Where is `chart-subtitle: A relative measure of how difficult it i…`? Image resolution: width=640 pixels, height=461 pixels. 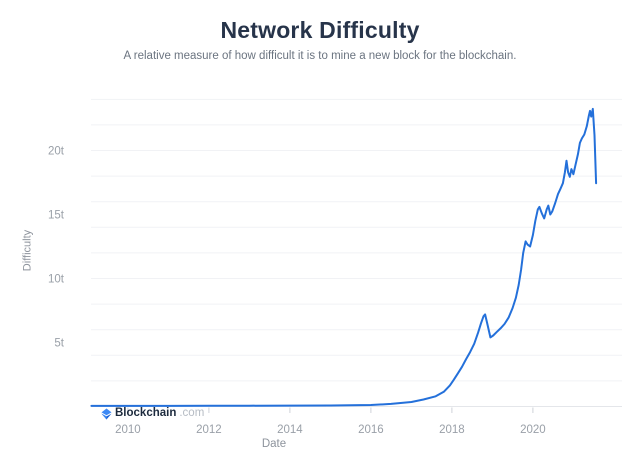 chart-subtitle: A relative measure of how difficult it i… is located at coordinates (320, 56).